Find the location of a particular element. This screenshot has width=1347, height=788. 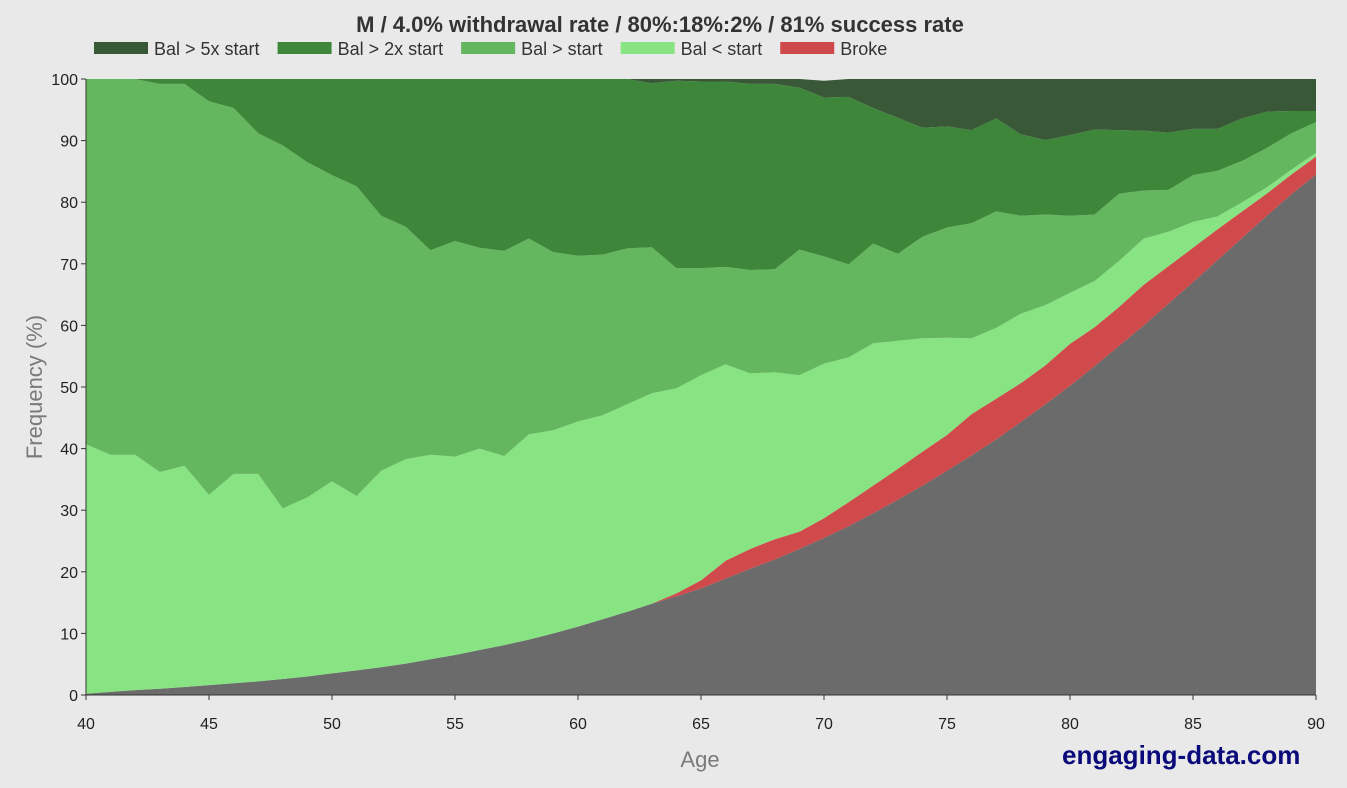

y-tick-label: 90 is located at coordinates (69, 142).